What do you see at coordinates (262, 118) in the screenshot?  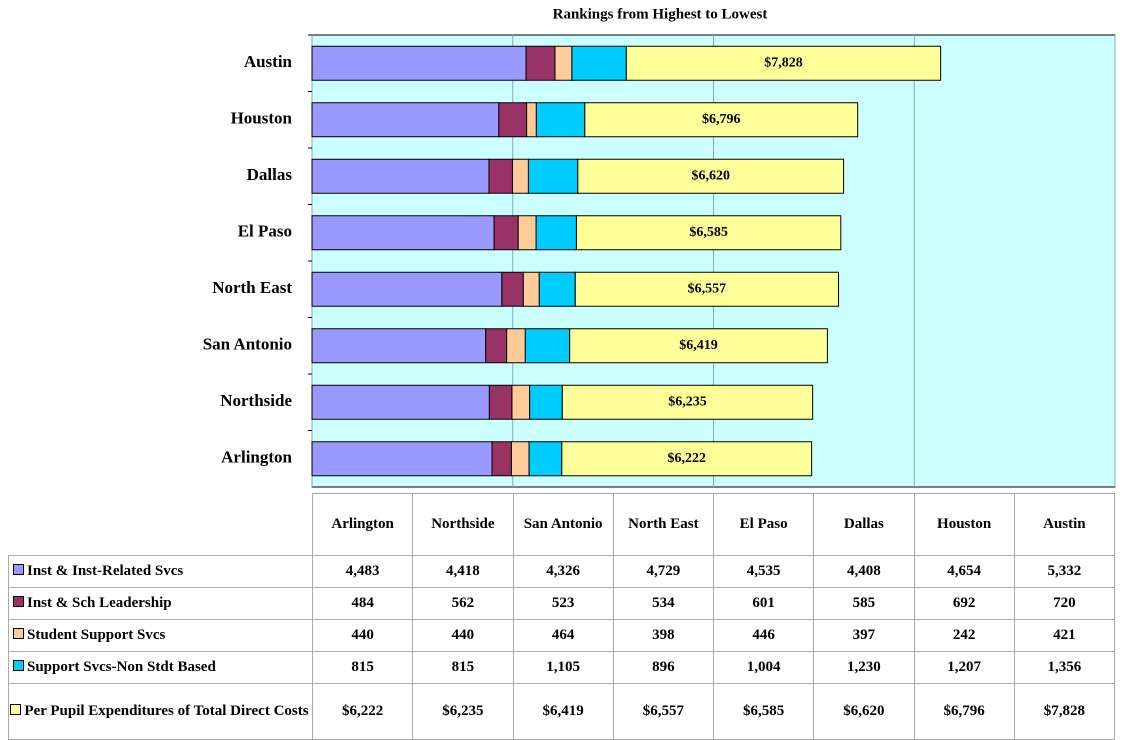 I see `category-label: Houston` at bounding box center [262, 118].